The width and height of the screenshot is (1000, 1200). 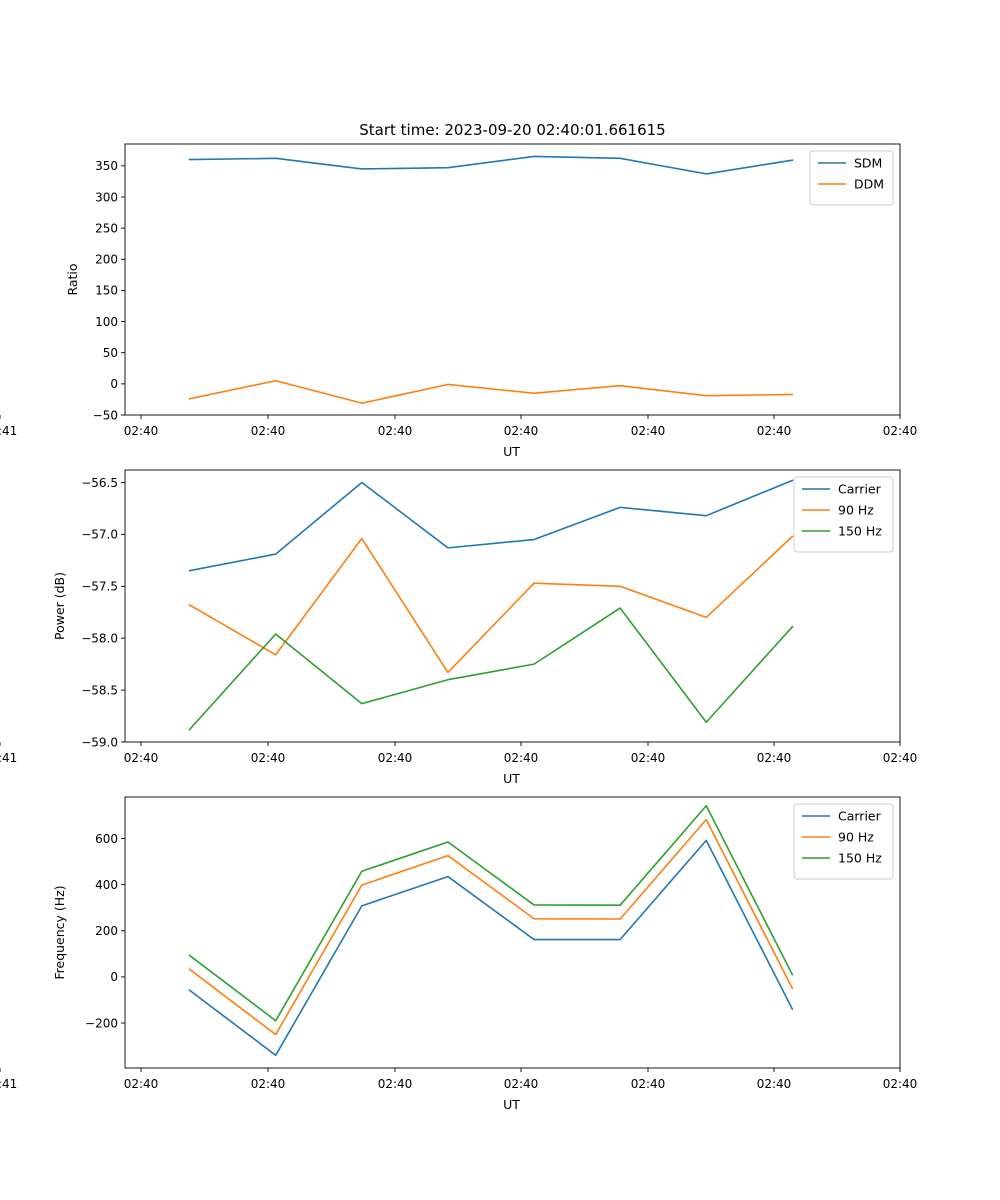 What do you see at coordinates (106, 166) in the screenshot?
I see `y-tick-label: 350` at bounding box center [106, 166].